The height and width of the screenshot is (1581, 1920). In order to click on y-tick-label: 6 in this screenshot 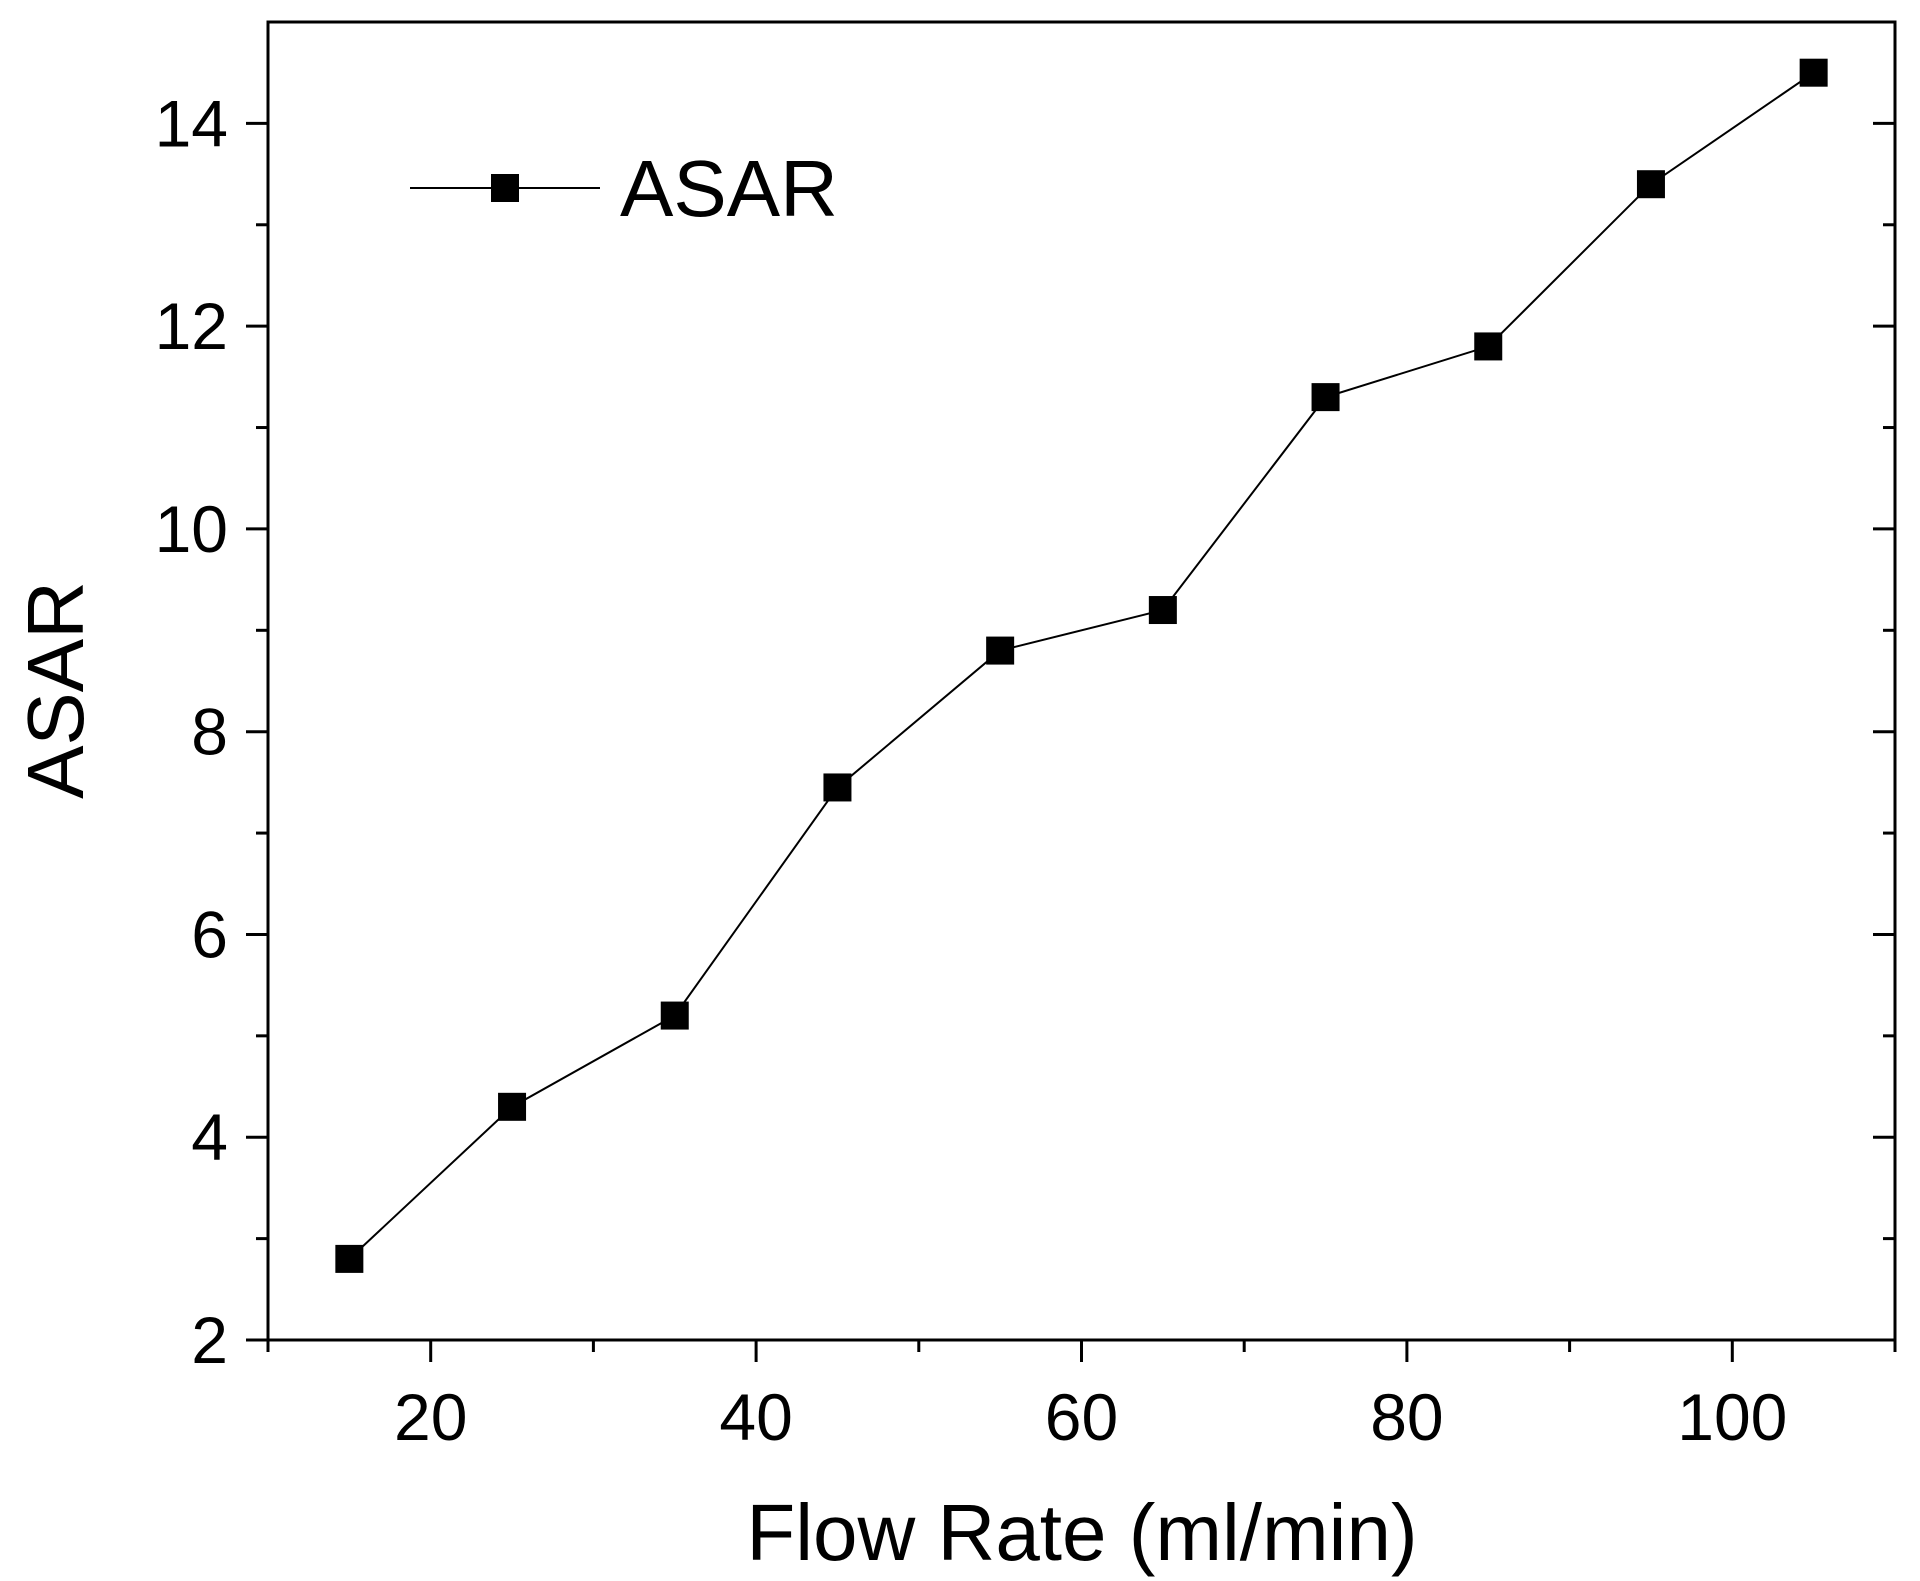, I will do `click(209, 934)`.